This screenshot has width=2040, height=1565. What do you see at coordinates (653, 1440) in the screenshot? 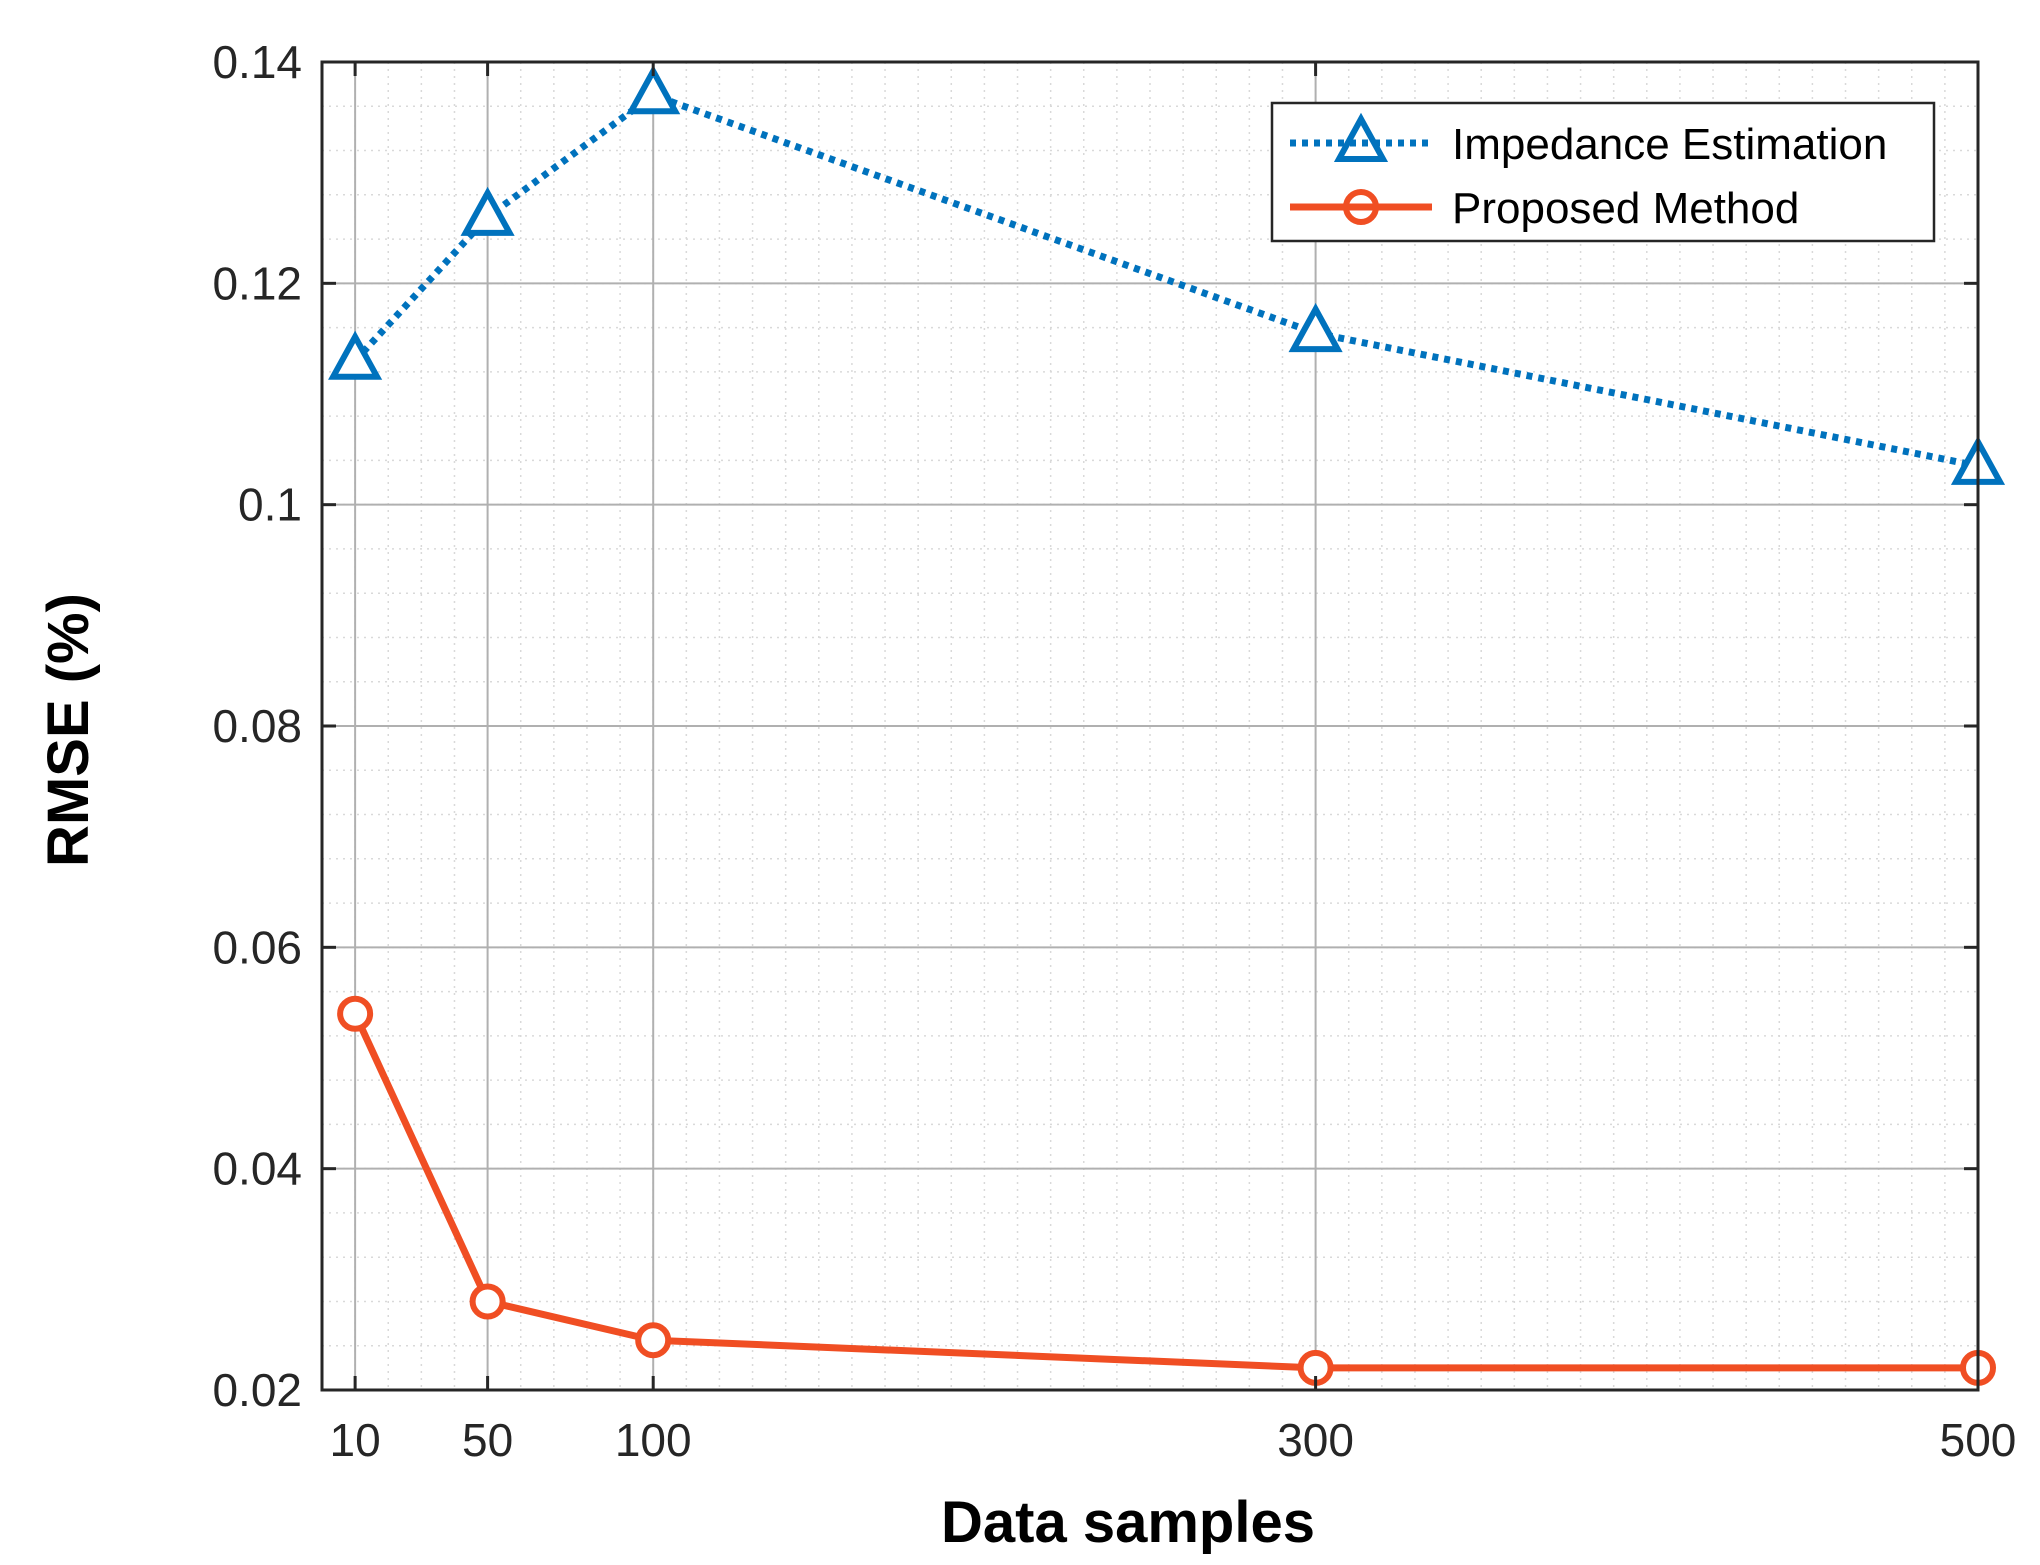
I see `x-tick-label: 100` at bounding box center [653, 1440].